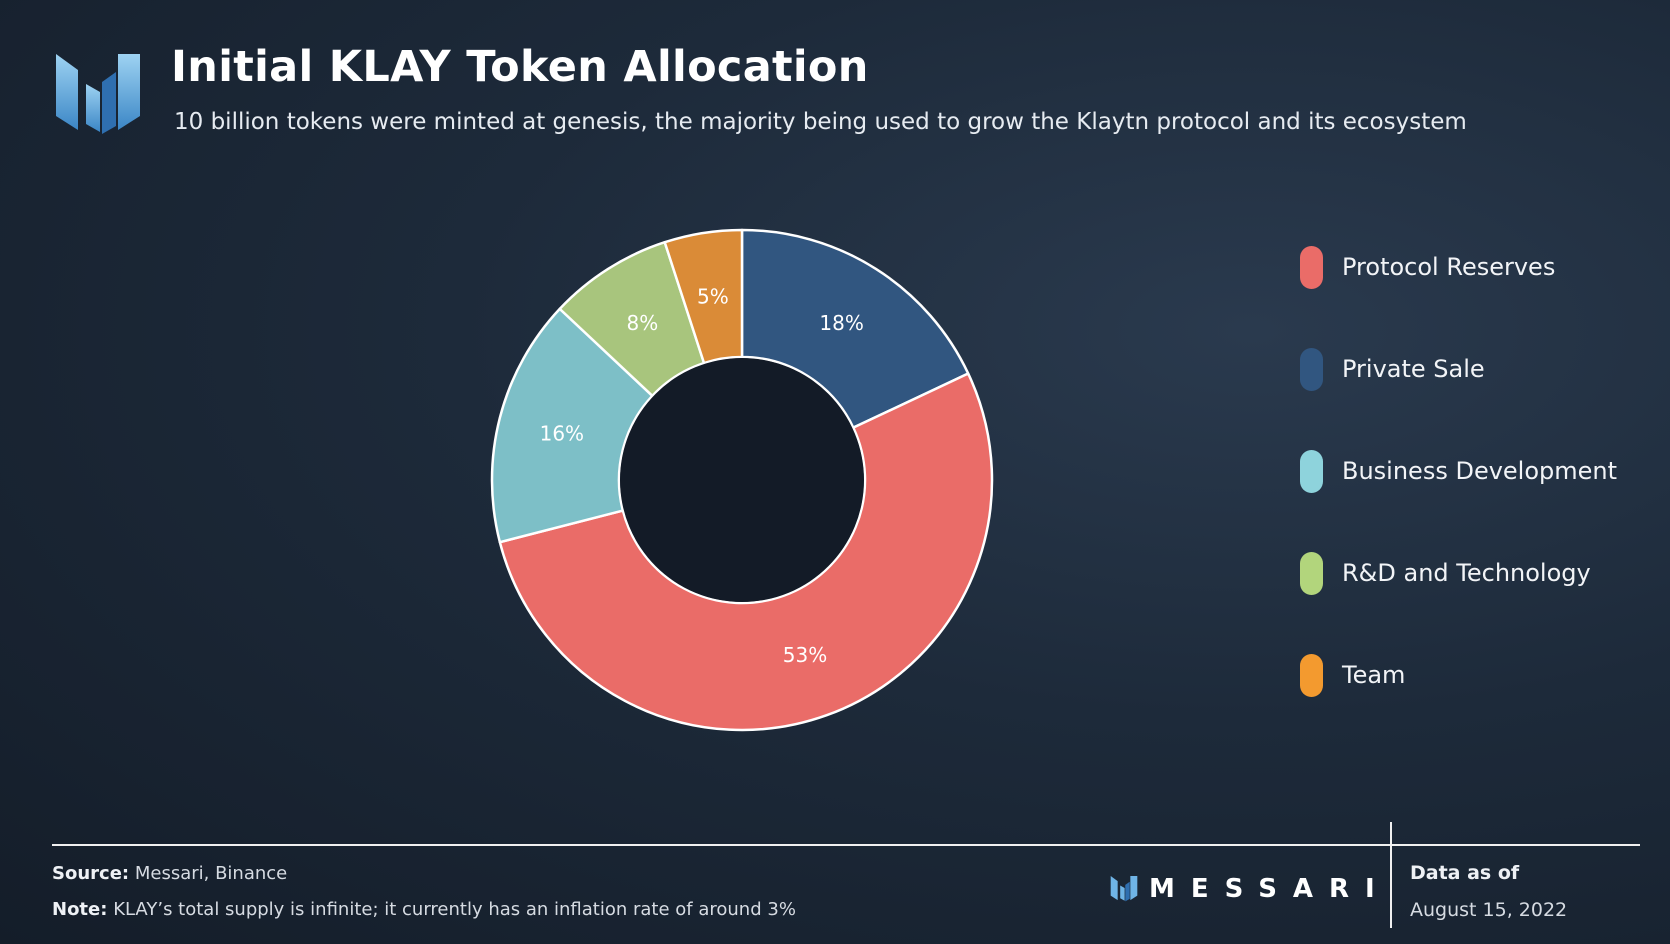  Describe the element at coordinates (1270, 889) in the screenshot. I see `brand-wordmark: MESSARI` at that location.